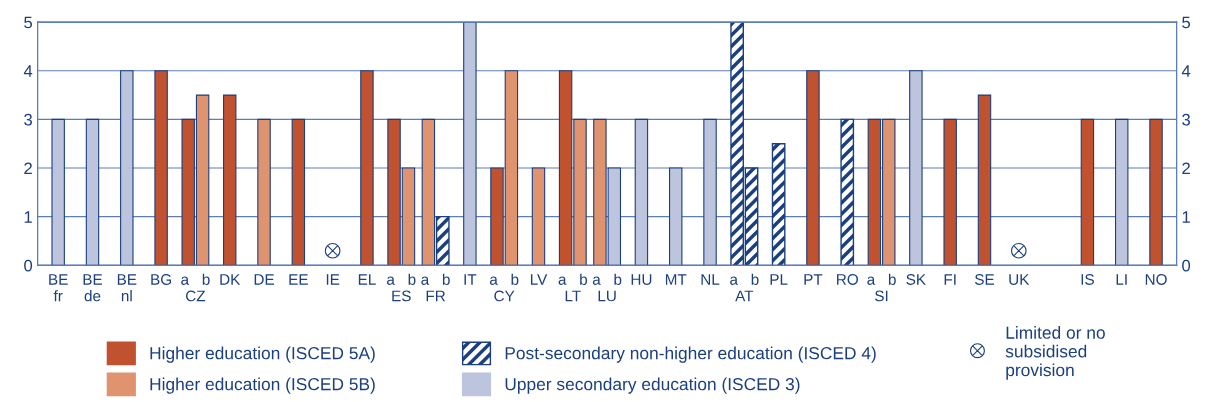 The image size is (1213, 402). What do you see at coordinates (93, 288) in the screenshot?
I see `x-tick-label: BE de` at bounding box center [93, 288].